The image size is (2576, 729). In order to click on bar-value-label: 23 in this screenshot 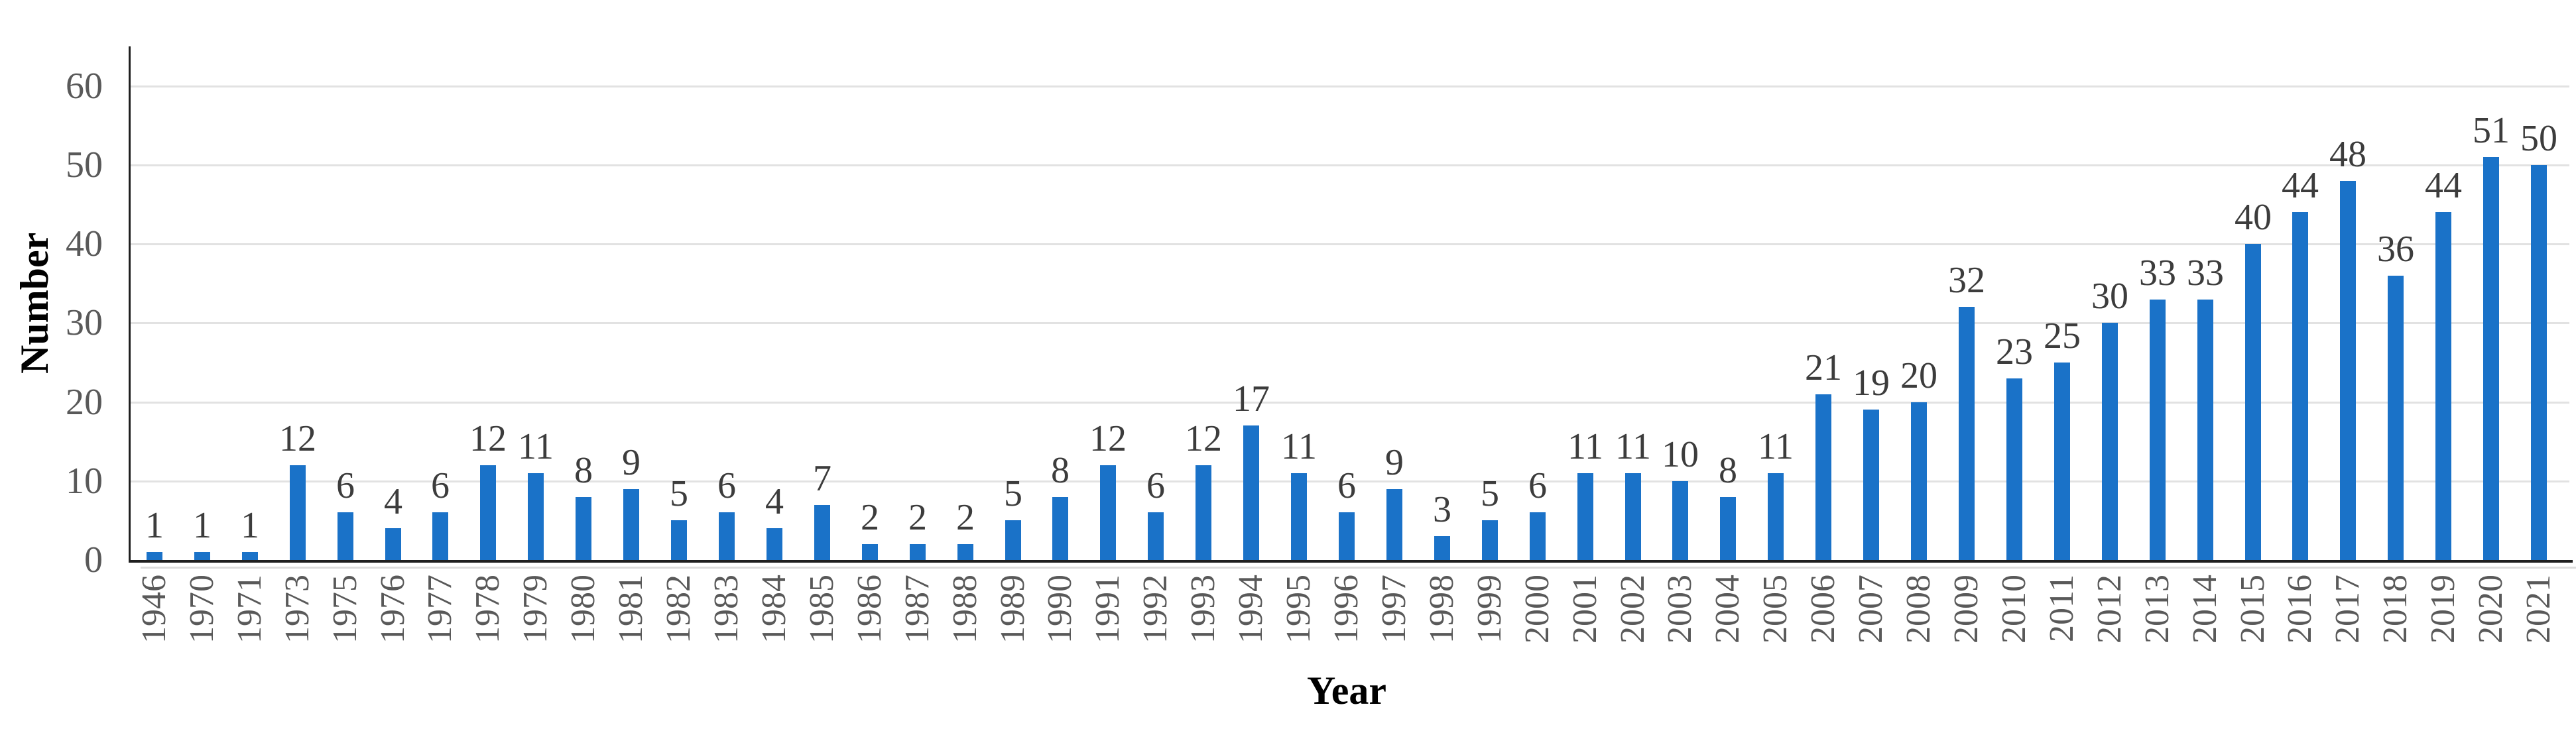, I will do `click(2014, 351)`.